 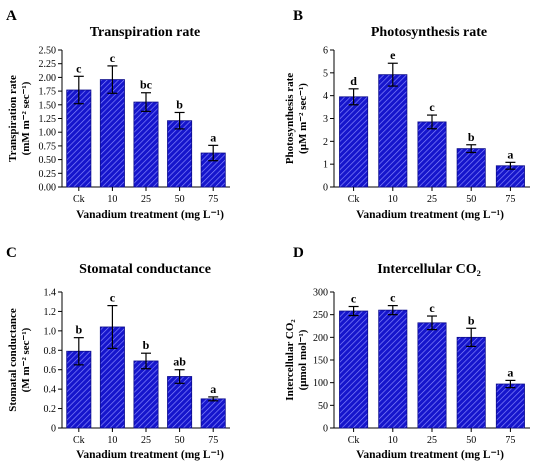 I want to click on chart-title: Stomatal conductance, so click(x=145, y=269).